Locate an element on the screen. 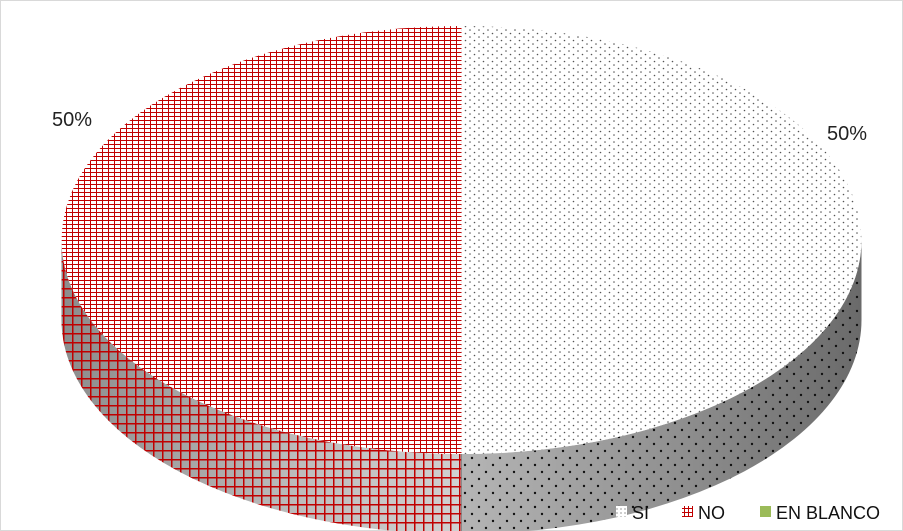  legend-swatch-en-blanco is located at coordinates (765, 511).